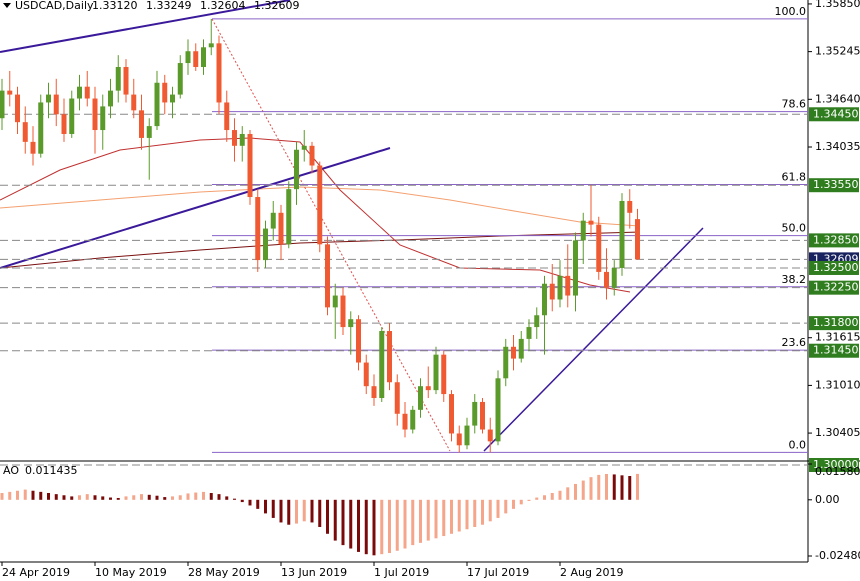 This screenshot has width=860, height=581. What do you see at coordinates (836, 350) in the screenshot?
I see `level-label: 1.31450` at bounding box center [836, 350].